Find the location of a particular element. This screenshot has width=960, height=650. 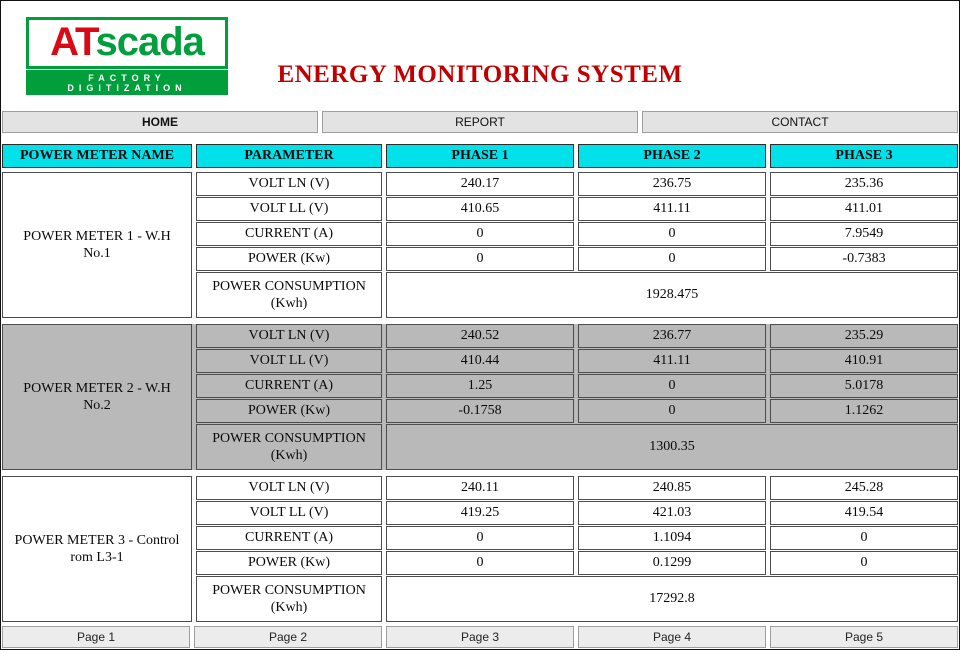

pagination: Page 1 Page 2 Page 3 Page 4 Page 5 is located at coordinates (480, 637).